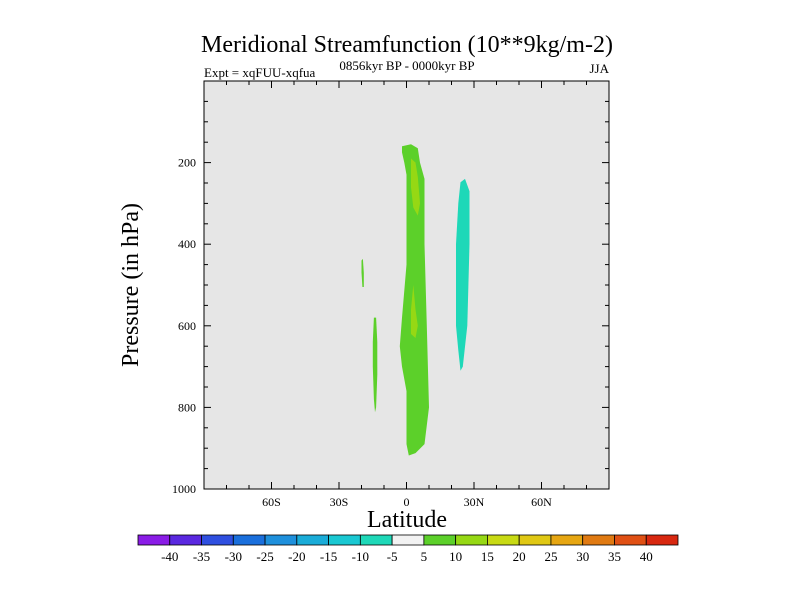 The image size is (800, 600). What do you see at coordinates (474, 502) in the screenshot?
I see `x-tick-label: 30N` at bounding box center [474, 502].